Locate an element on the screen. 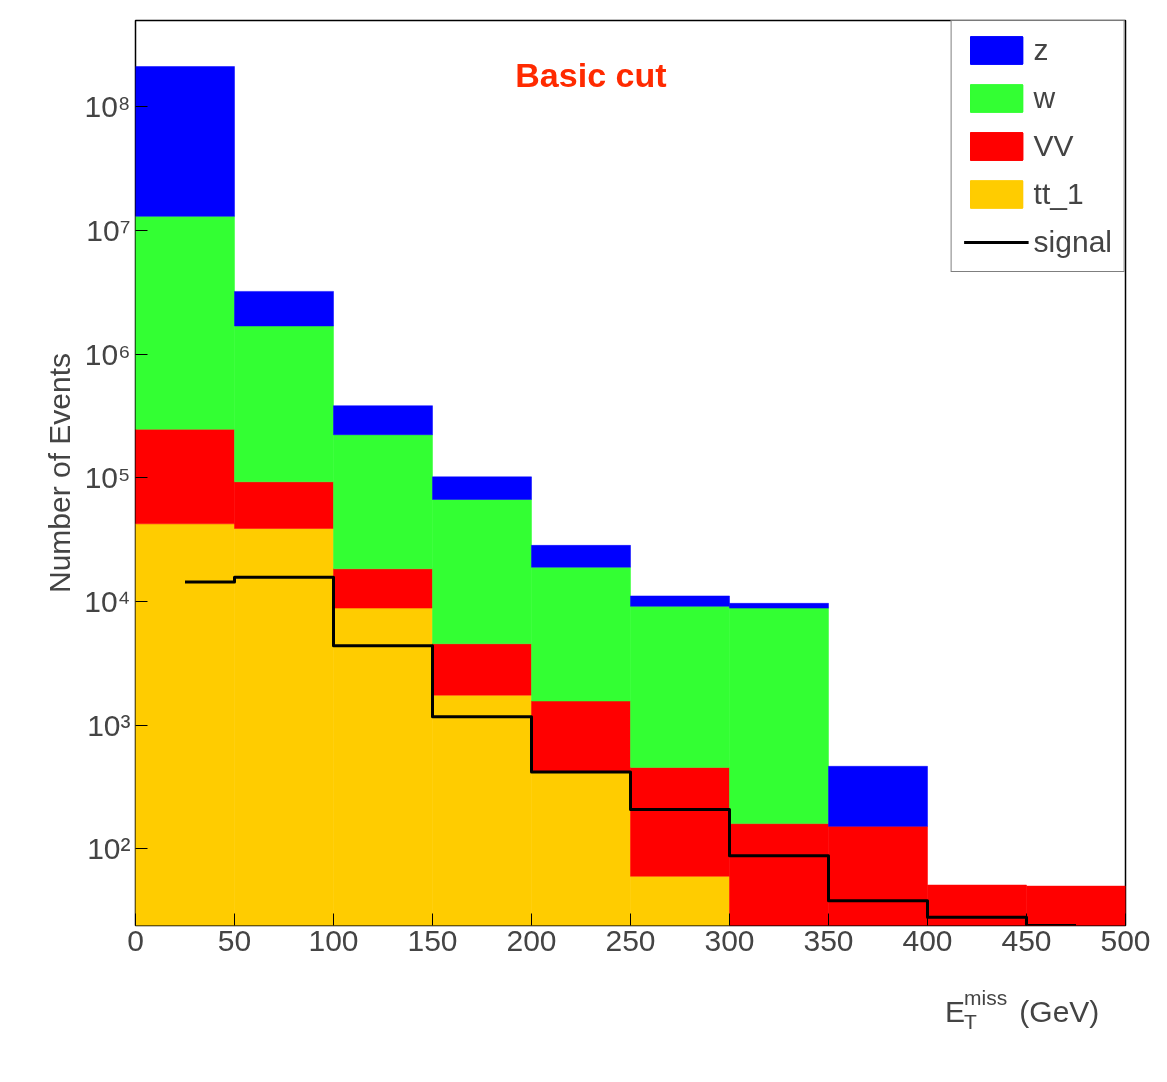 The image size is (1167, 1082). x-tick-label: 250 is located at coordinates (630, 940).